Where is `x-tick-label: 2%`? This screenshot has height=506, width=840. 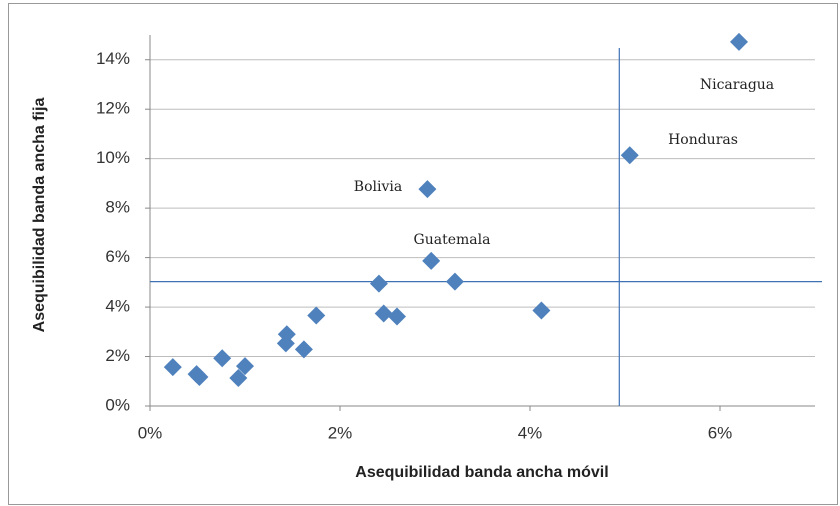
x-tick-label: 2% is located at coordinates (340, 432).